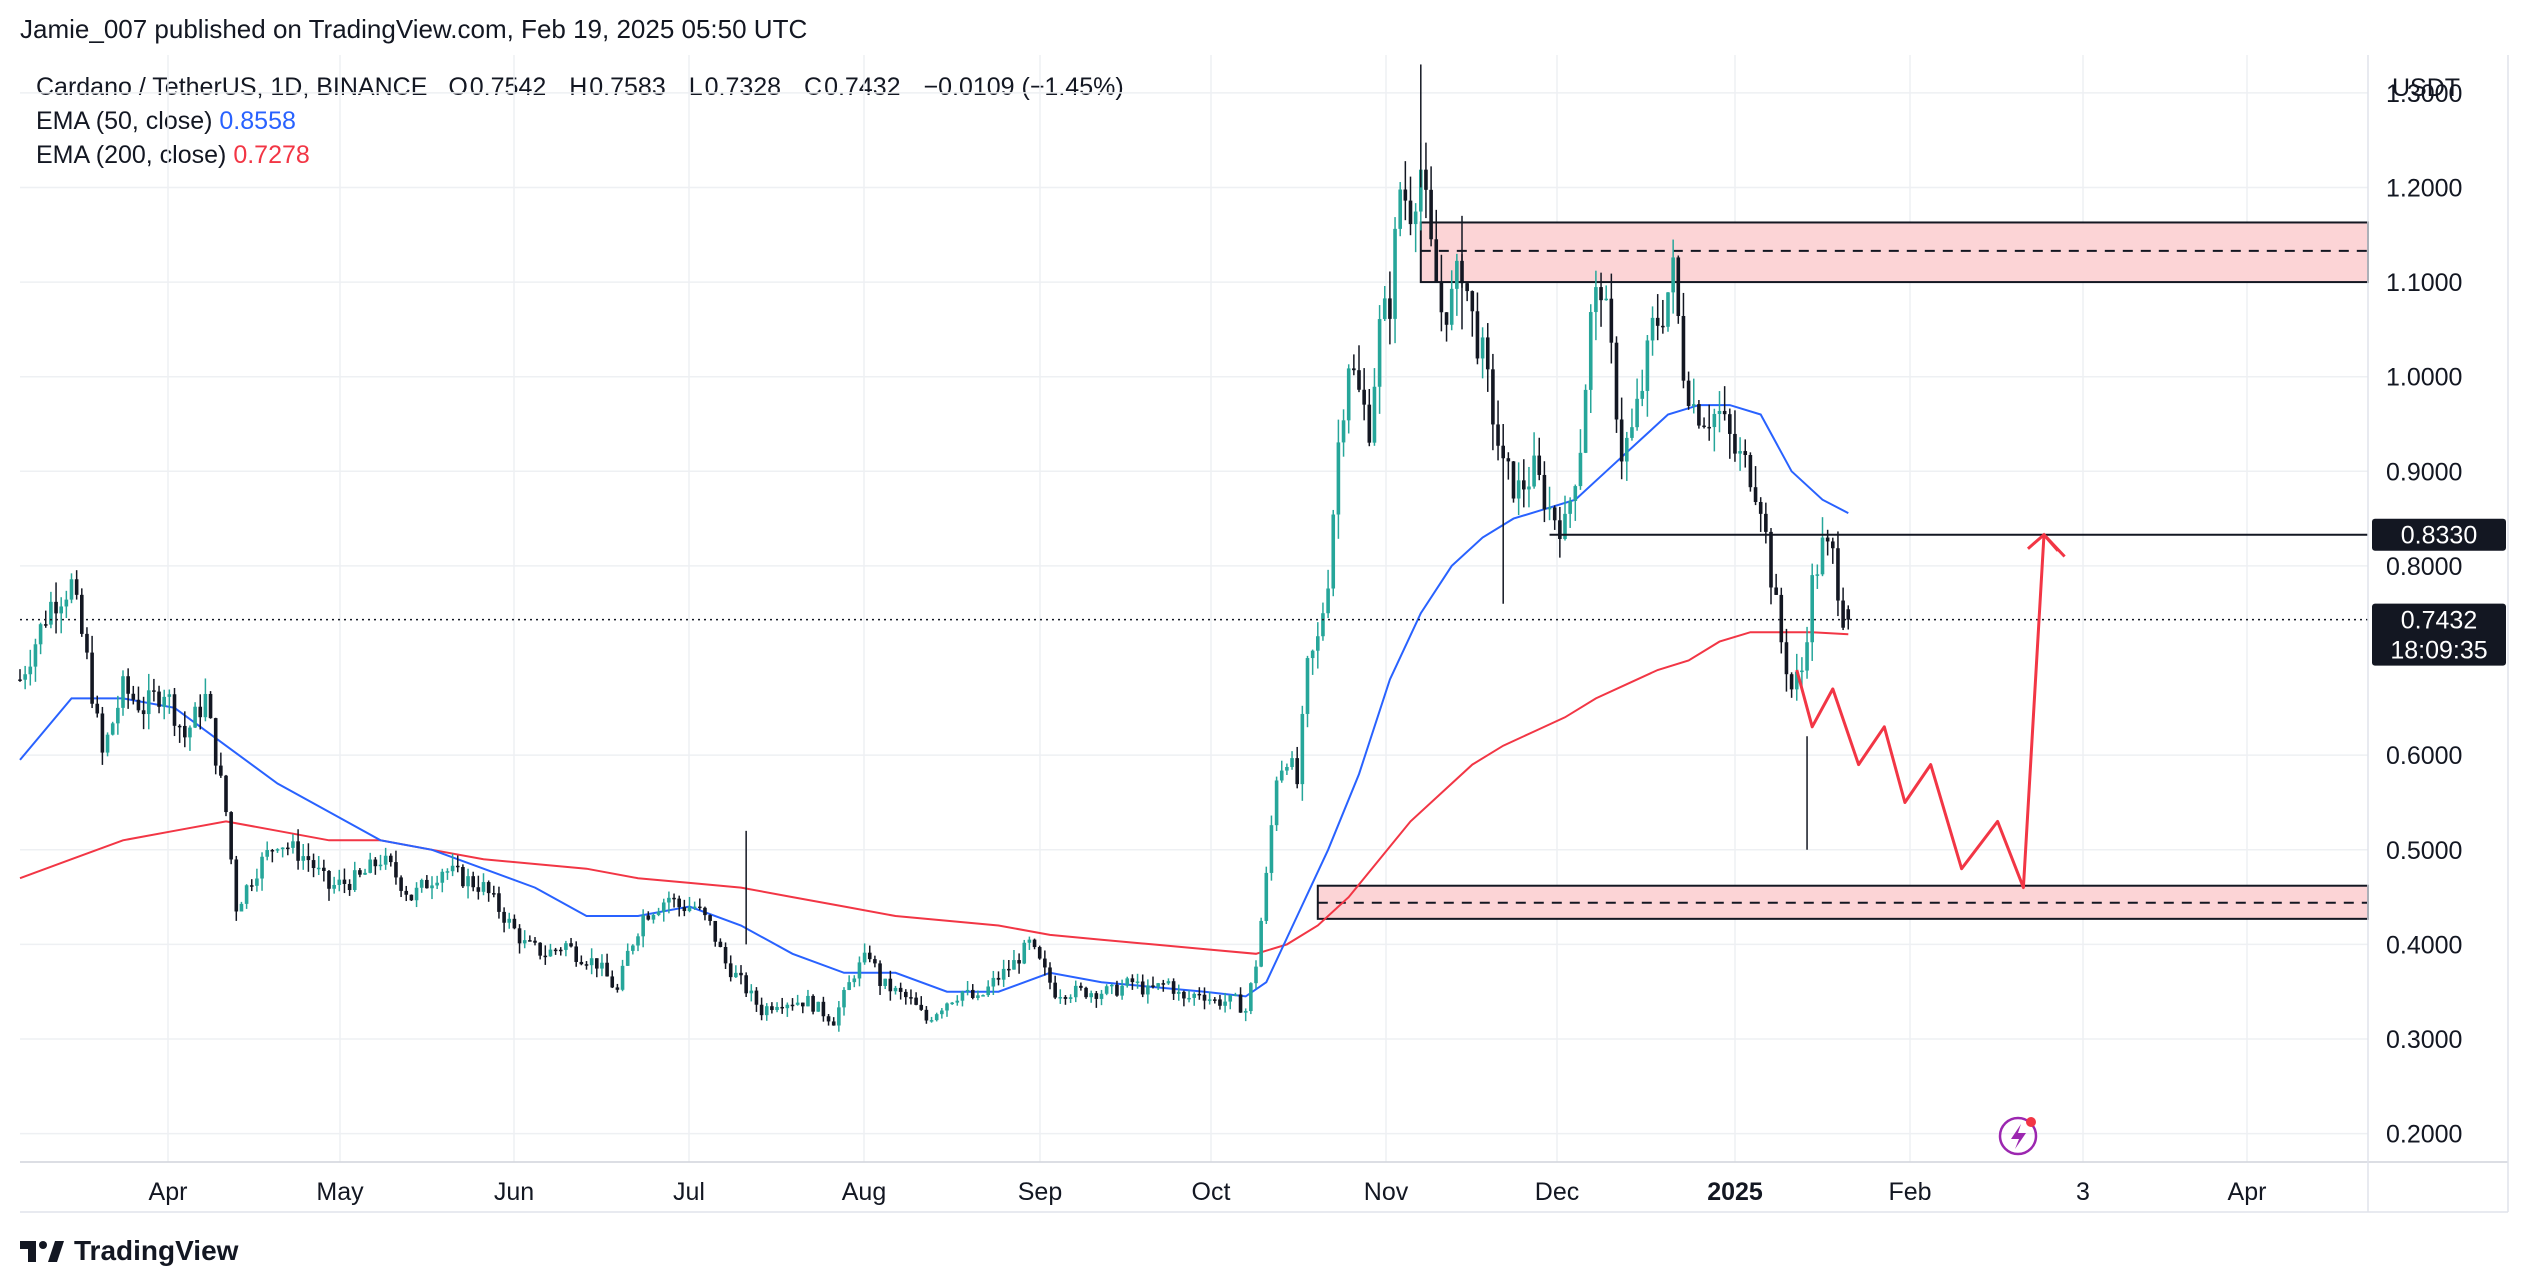 The image size is (2530, 1284). Describe the element at coordinates (2424, 567) in the screenshot. I see `y-tick-label: 0.8000` at that location.